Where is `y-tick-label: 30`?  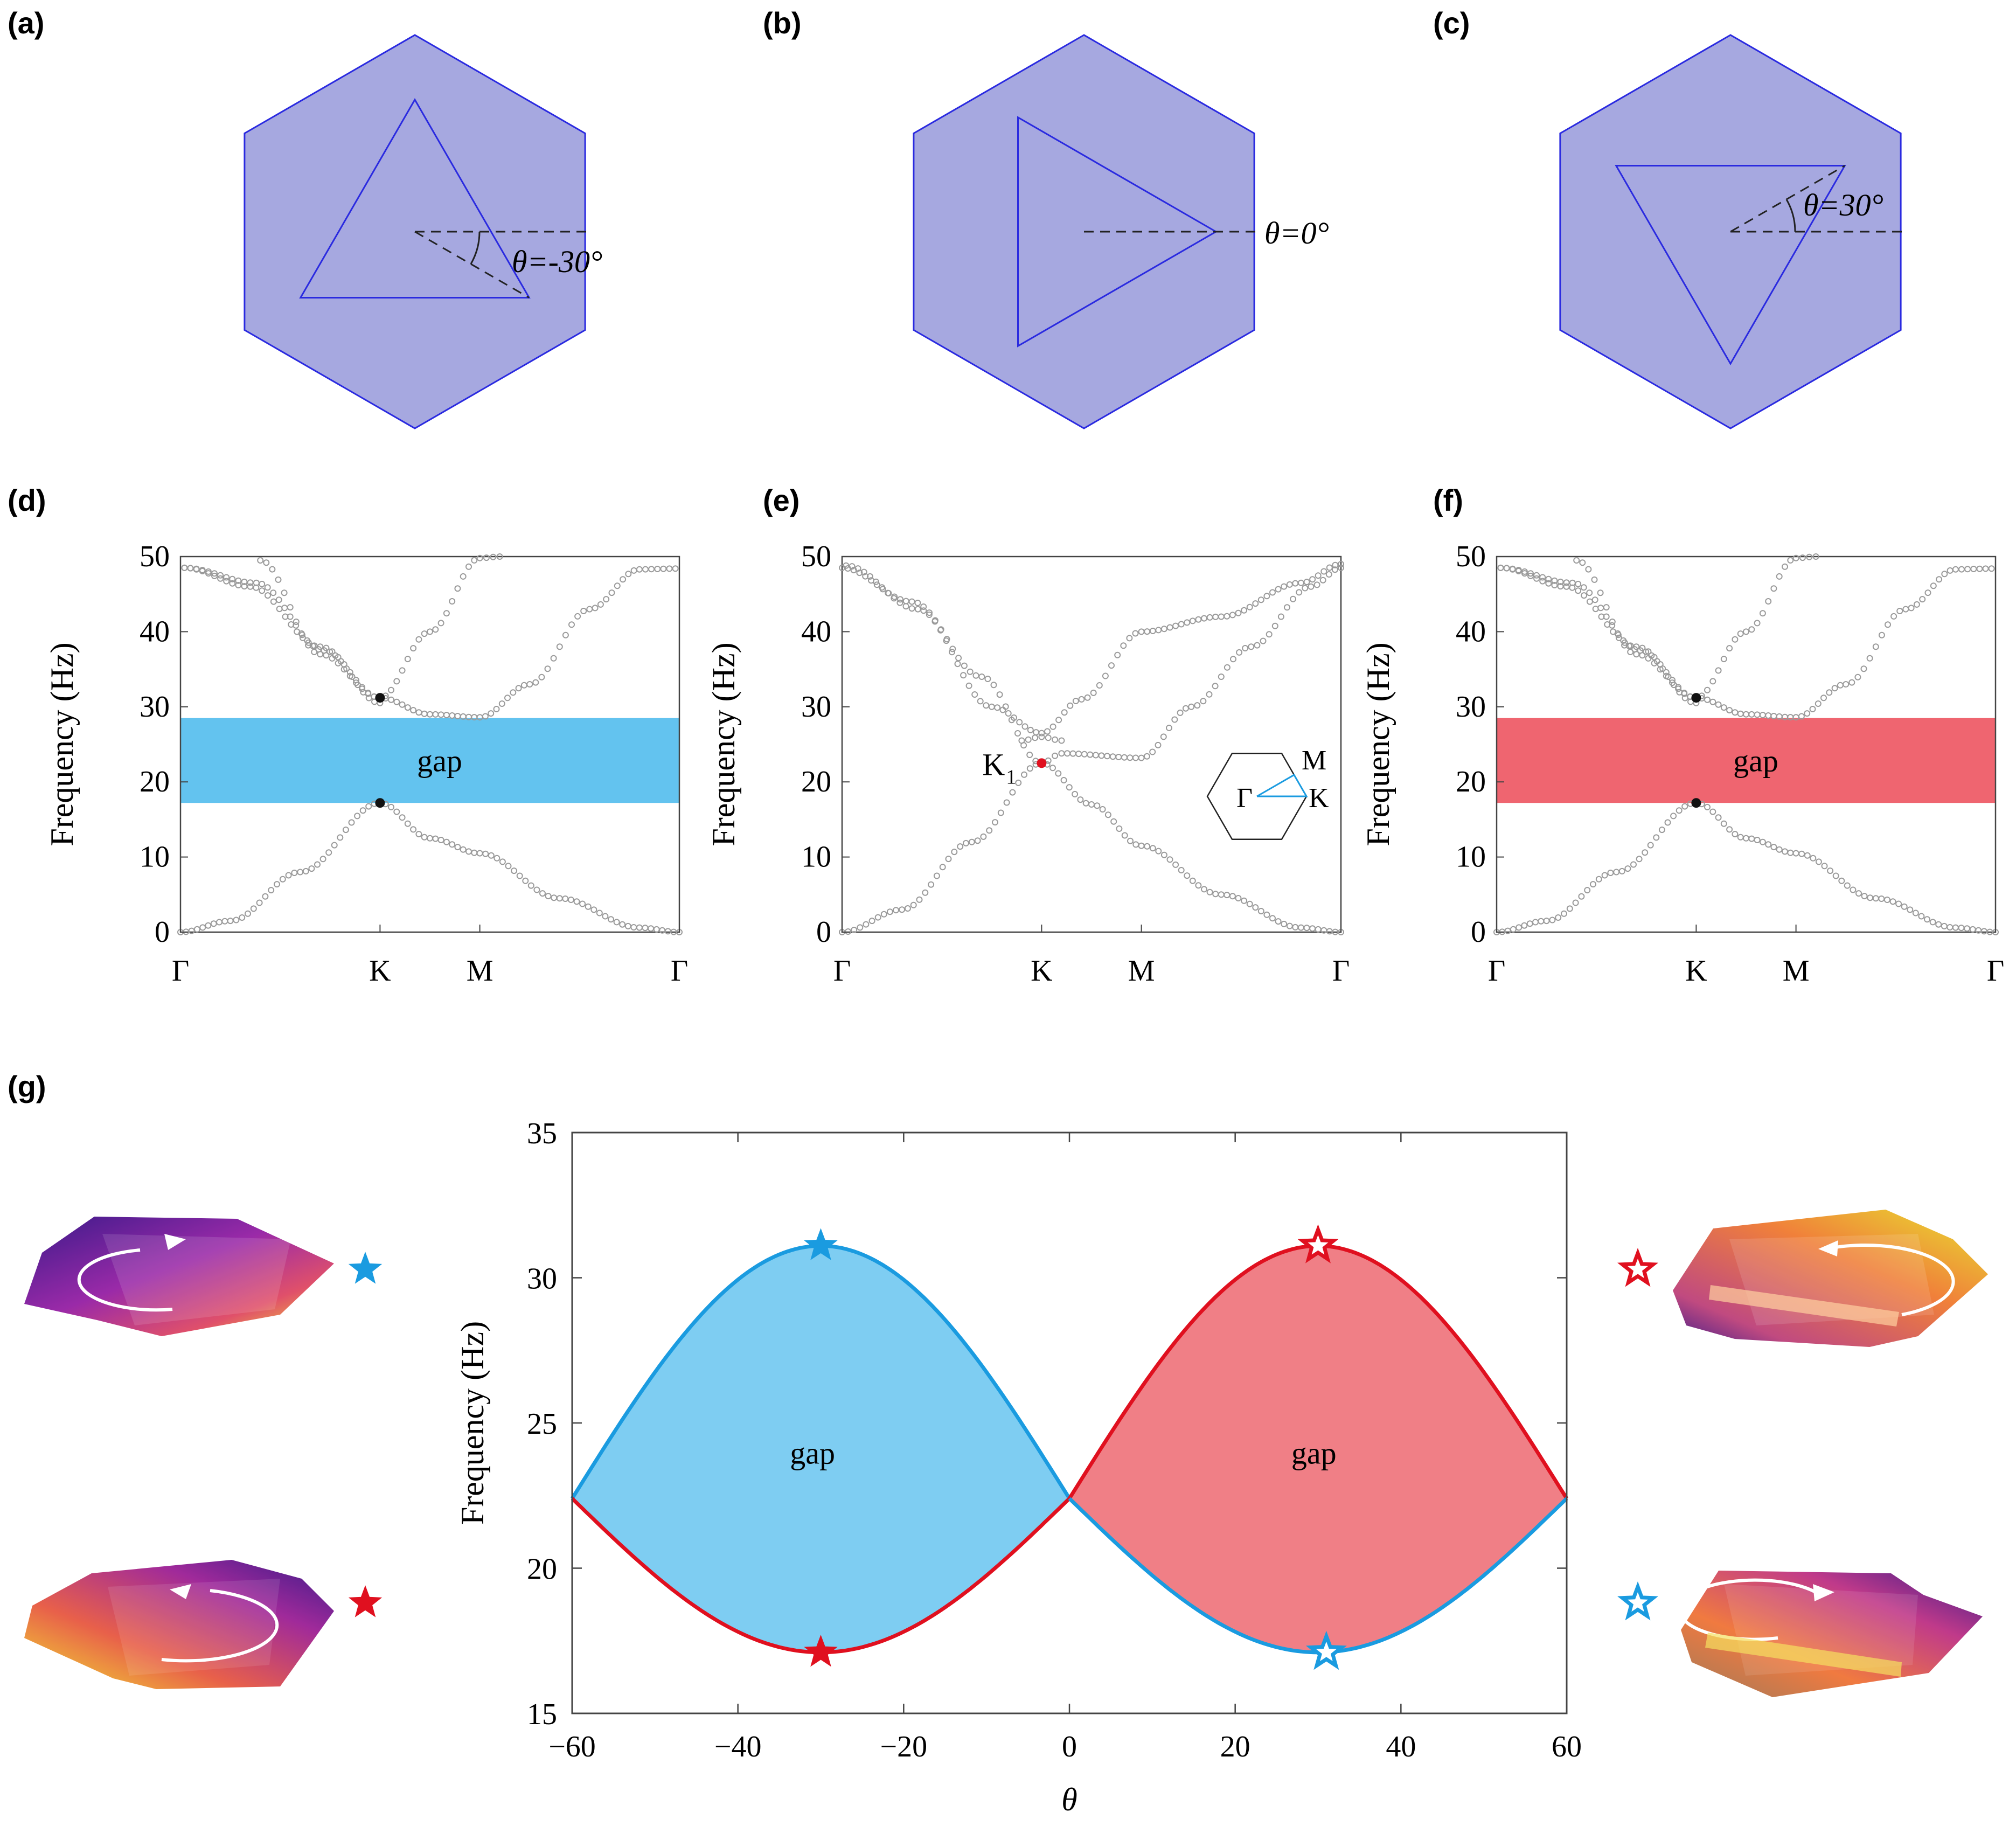
y-tick-label: 30 is located at coordinates (542, 1279).